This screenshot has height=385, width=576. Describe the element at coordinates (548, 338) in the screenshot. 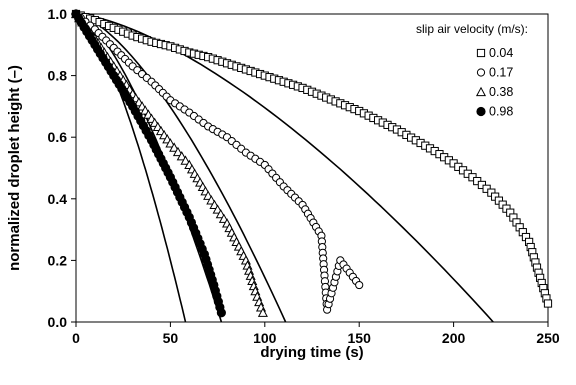

I see `x-tick-label: 250` at that location.